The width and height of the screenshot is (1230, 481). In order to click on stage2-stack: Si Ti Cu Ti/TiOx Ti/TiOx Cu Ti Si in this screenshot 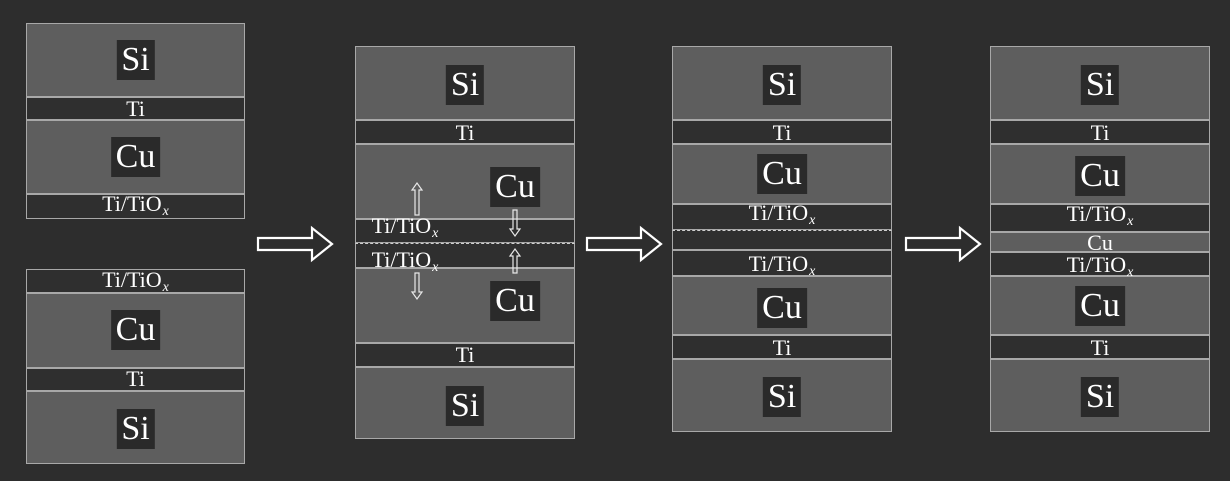, I will do `click(465, 242)`.